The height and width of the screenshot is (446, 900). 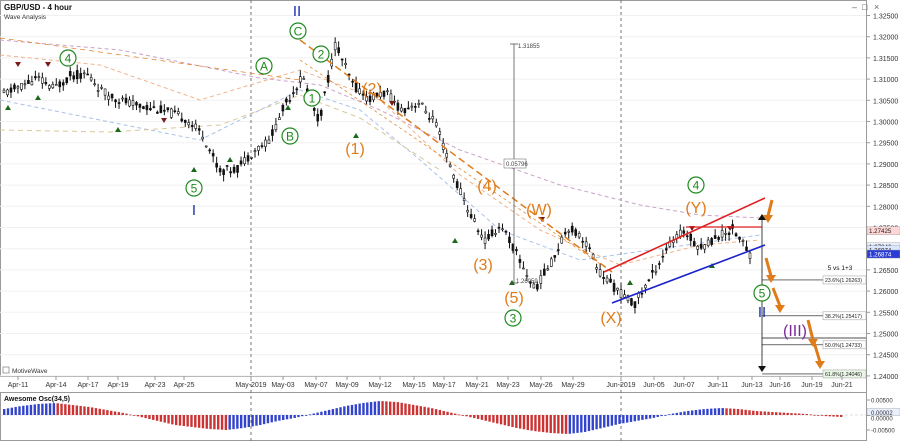 What do you see at coordinates (820, 365) in the screenshot?
I see `forecast-arrow-head` at bounding box center [820, 365].